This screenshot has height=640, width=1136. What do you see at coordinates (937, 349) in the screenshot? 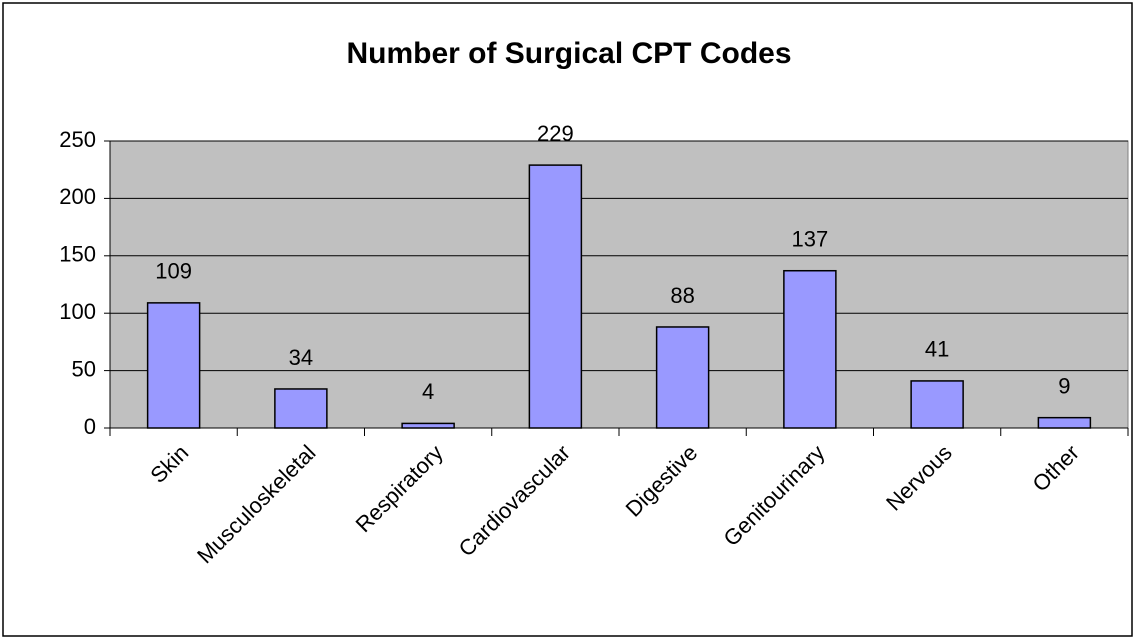
I see `data-label: 41` at bounding box center [937, 349].